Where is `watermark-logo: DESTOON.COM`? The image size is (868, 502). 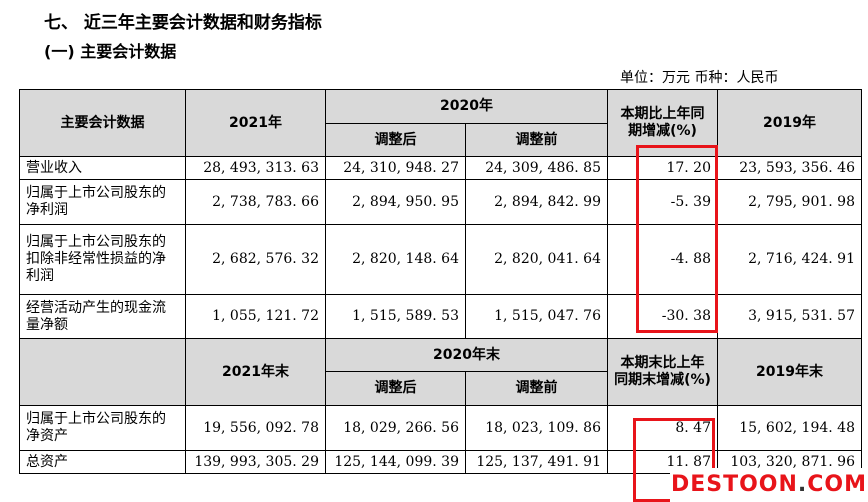 watermark-logo: DESTOON.COM is located at coordinates (769, 485).